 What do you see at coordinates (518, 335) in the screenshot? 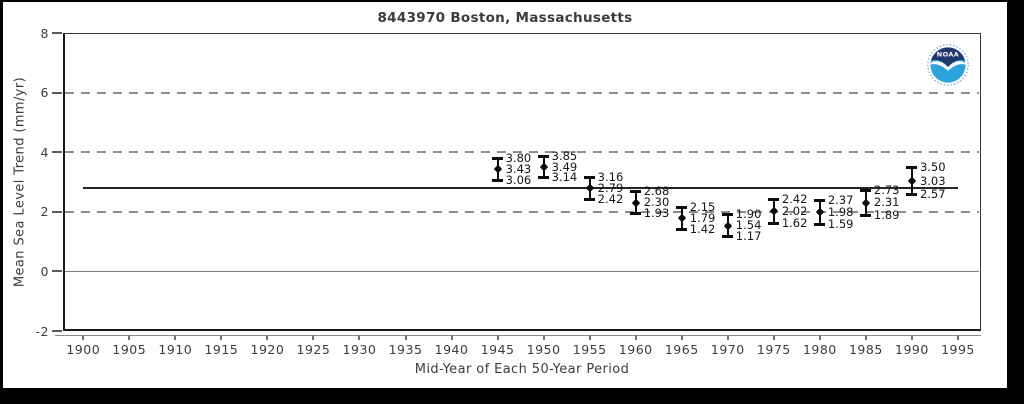
I see `x-axis-baseline` at bounding box center [518, 335].